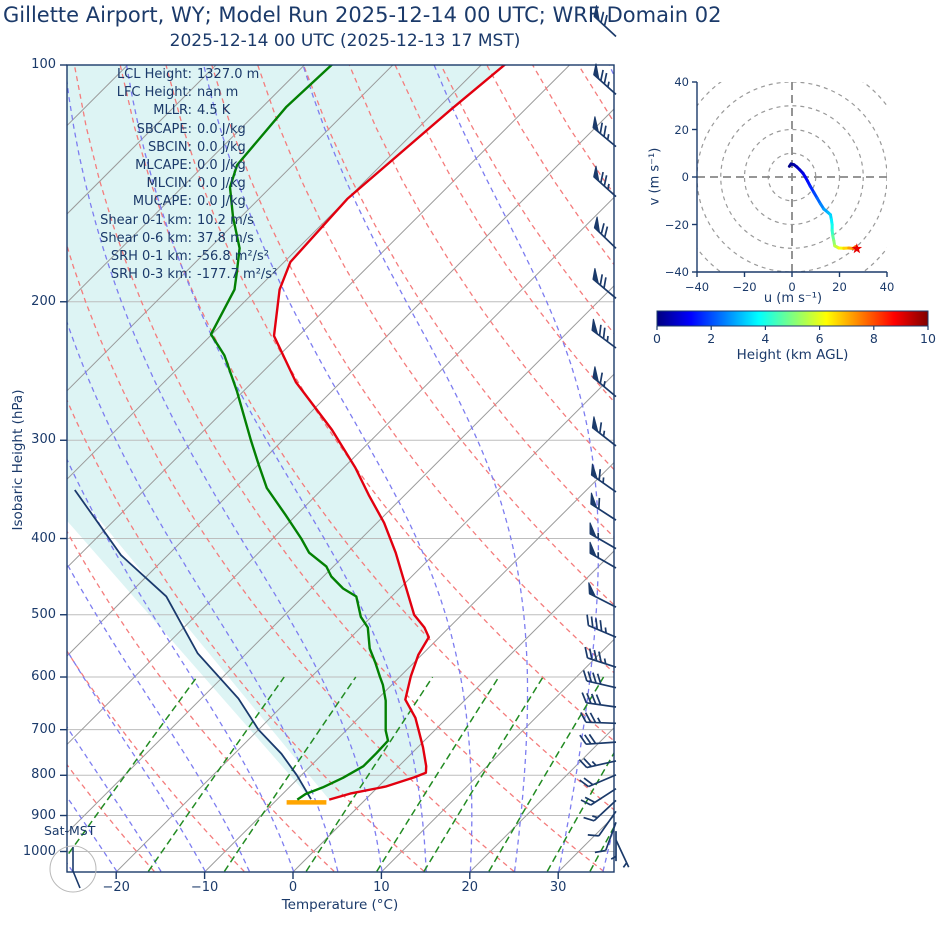 The image size is (936, 936). What do you see at coordinates (146, 220) in the screenshot?
I see `stat-label: Shear 0-1 km:` at bounding box center [146, 220].